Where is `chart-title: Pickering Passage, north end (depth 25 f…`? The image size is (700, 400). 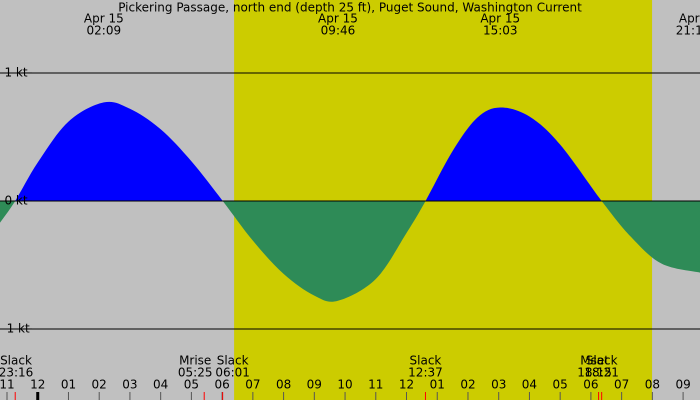
chart-title: Pickering Passage, north end (depth 25 f… is located at coordinates (350, 8).